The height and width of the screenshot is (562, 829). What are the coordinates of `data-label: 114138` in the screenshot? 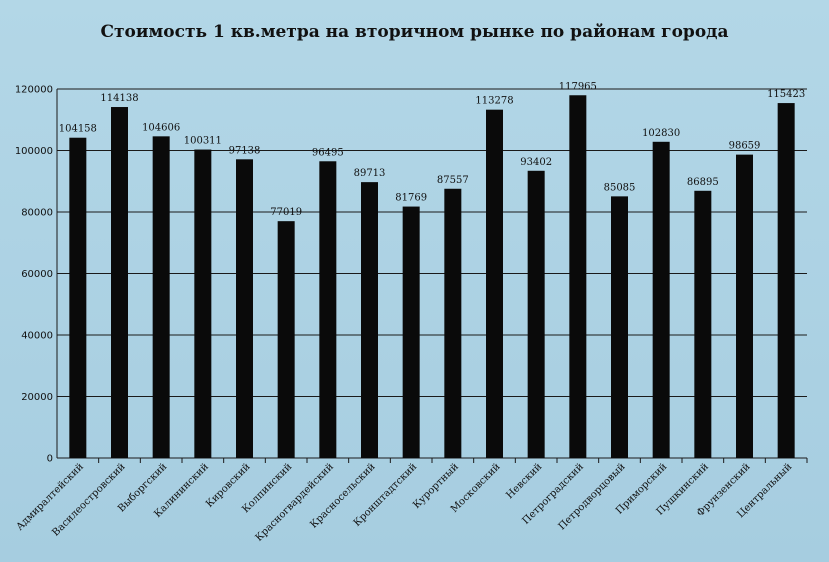 It's located at (119, 98).